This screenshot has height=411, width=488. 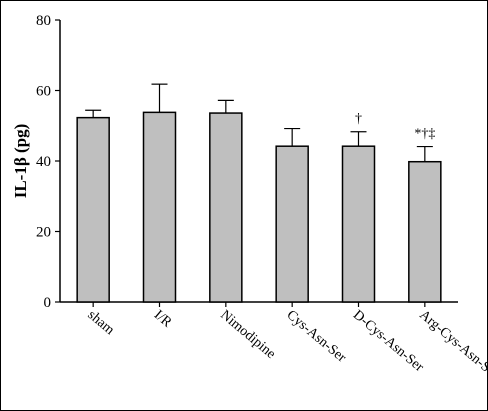 What do you see at coordinates (43, 162) in the screenshot?
I see `y-tick-label: 40` at bounding box center [43, 162].